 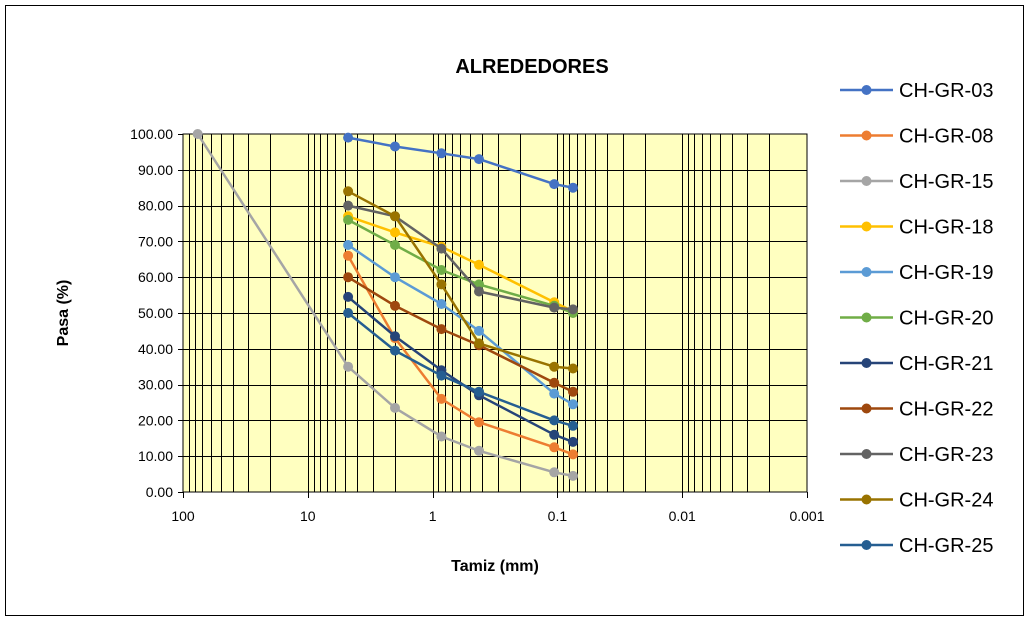 I want to click on legend-label: CH-GR-21, so click(x=946, y=364).